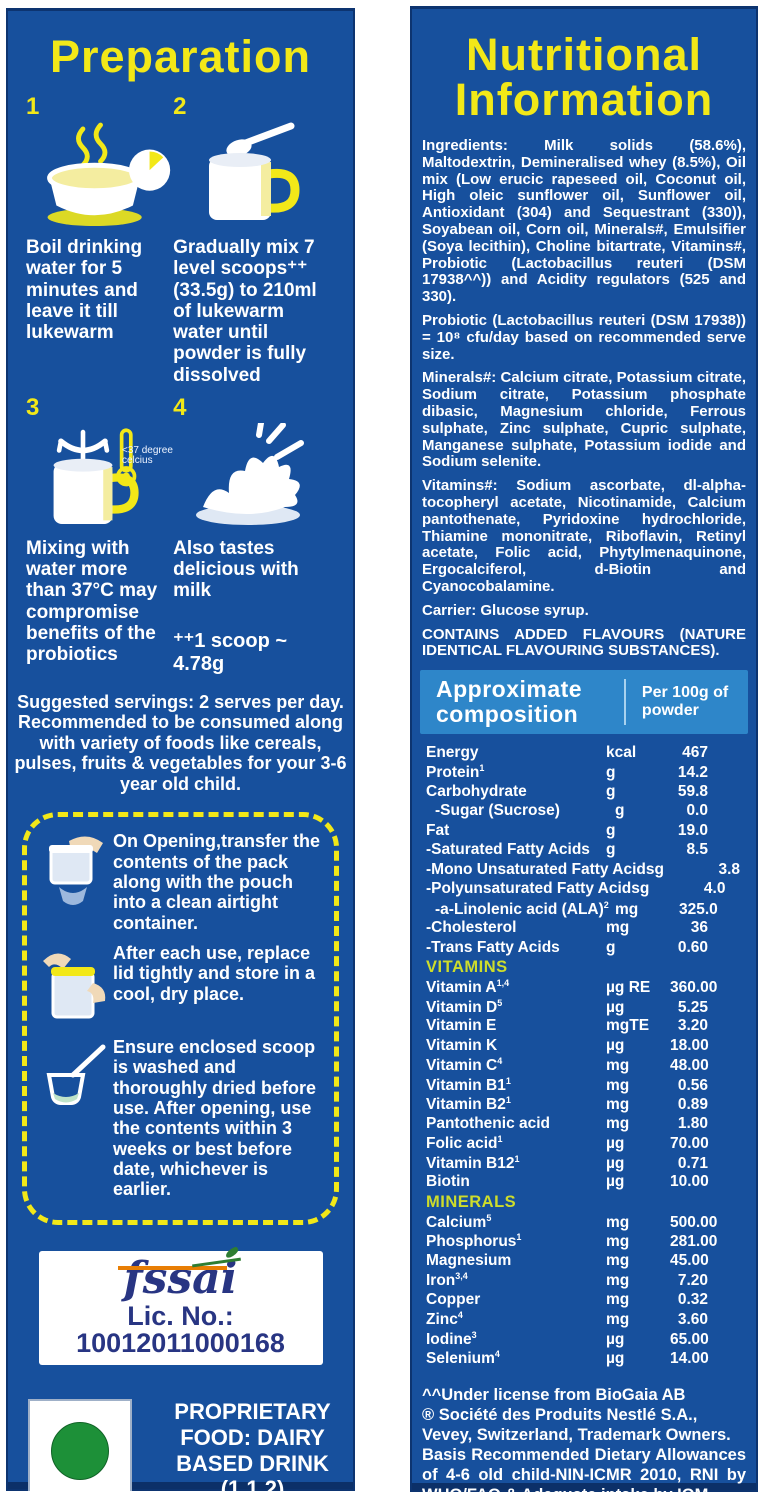  What do you see at coordinates (567, 1104) in the screenshot?
I see `table-row: Vitamin B21 mg 0.89` at bounding box center [567, 1104].